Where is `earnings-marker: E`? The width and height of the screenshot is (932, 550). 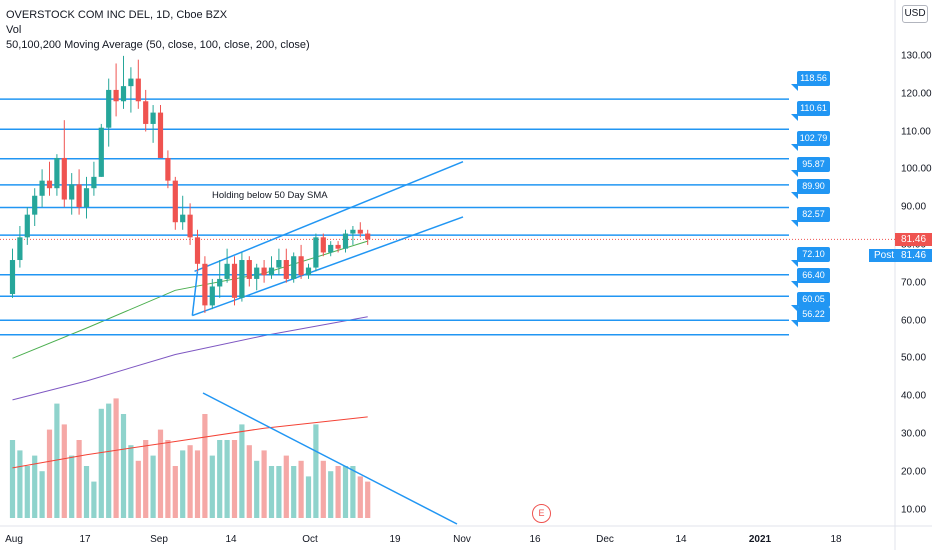 earnings-marker: E is located at coordinates (541, 513).